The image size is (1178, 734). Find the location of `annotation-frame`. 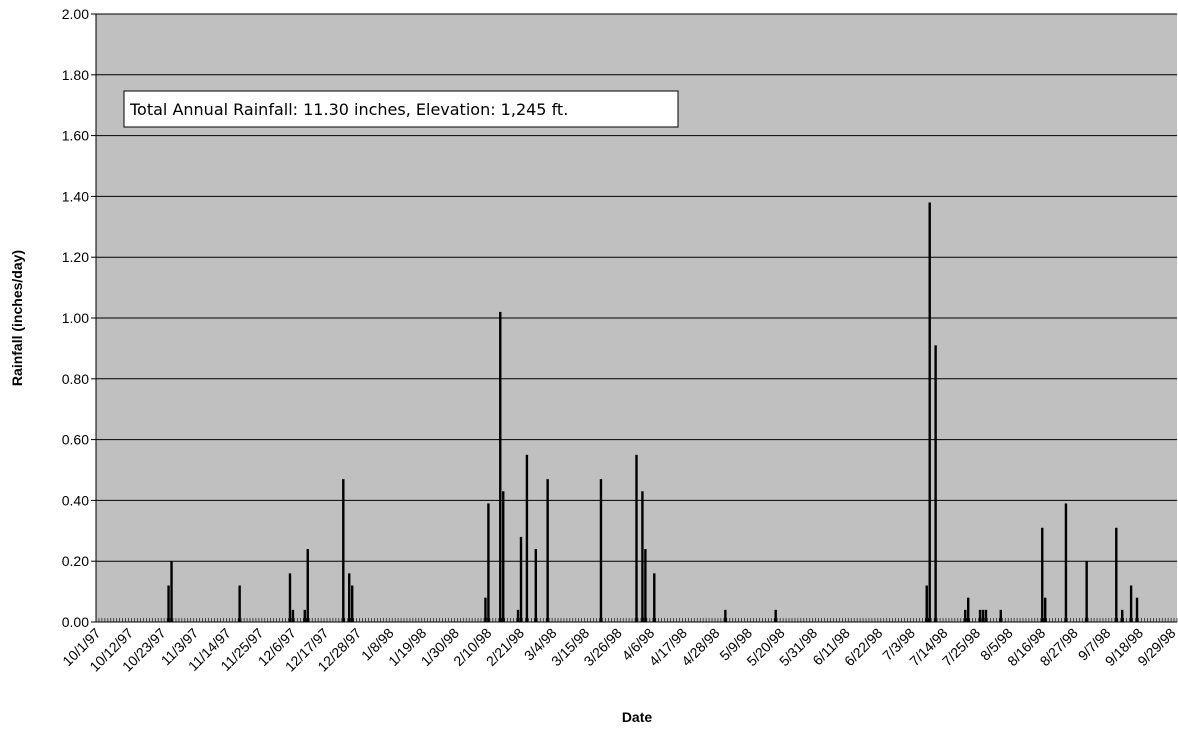

annotation-frame is located at coordinates (401, 109).